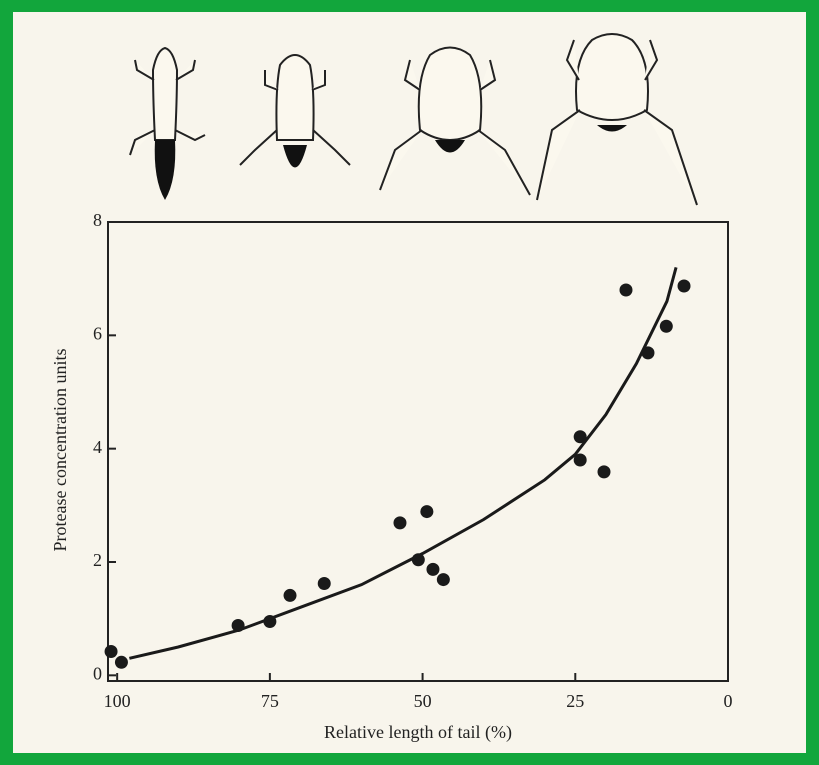  I want to click on y-tick-label: 2, so click(97, 560).